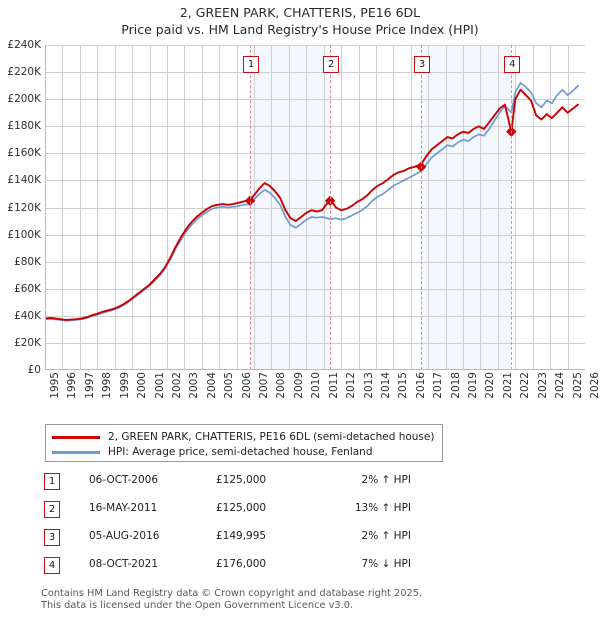 The height and width of the screenshot is (620, 600). Describe the element at coordinates (27, 342) in the screenshot. I see `y-tick-label: £20K` at that location.